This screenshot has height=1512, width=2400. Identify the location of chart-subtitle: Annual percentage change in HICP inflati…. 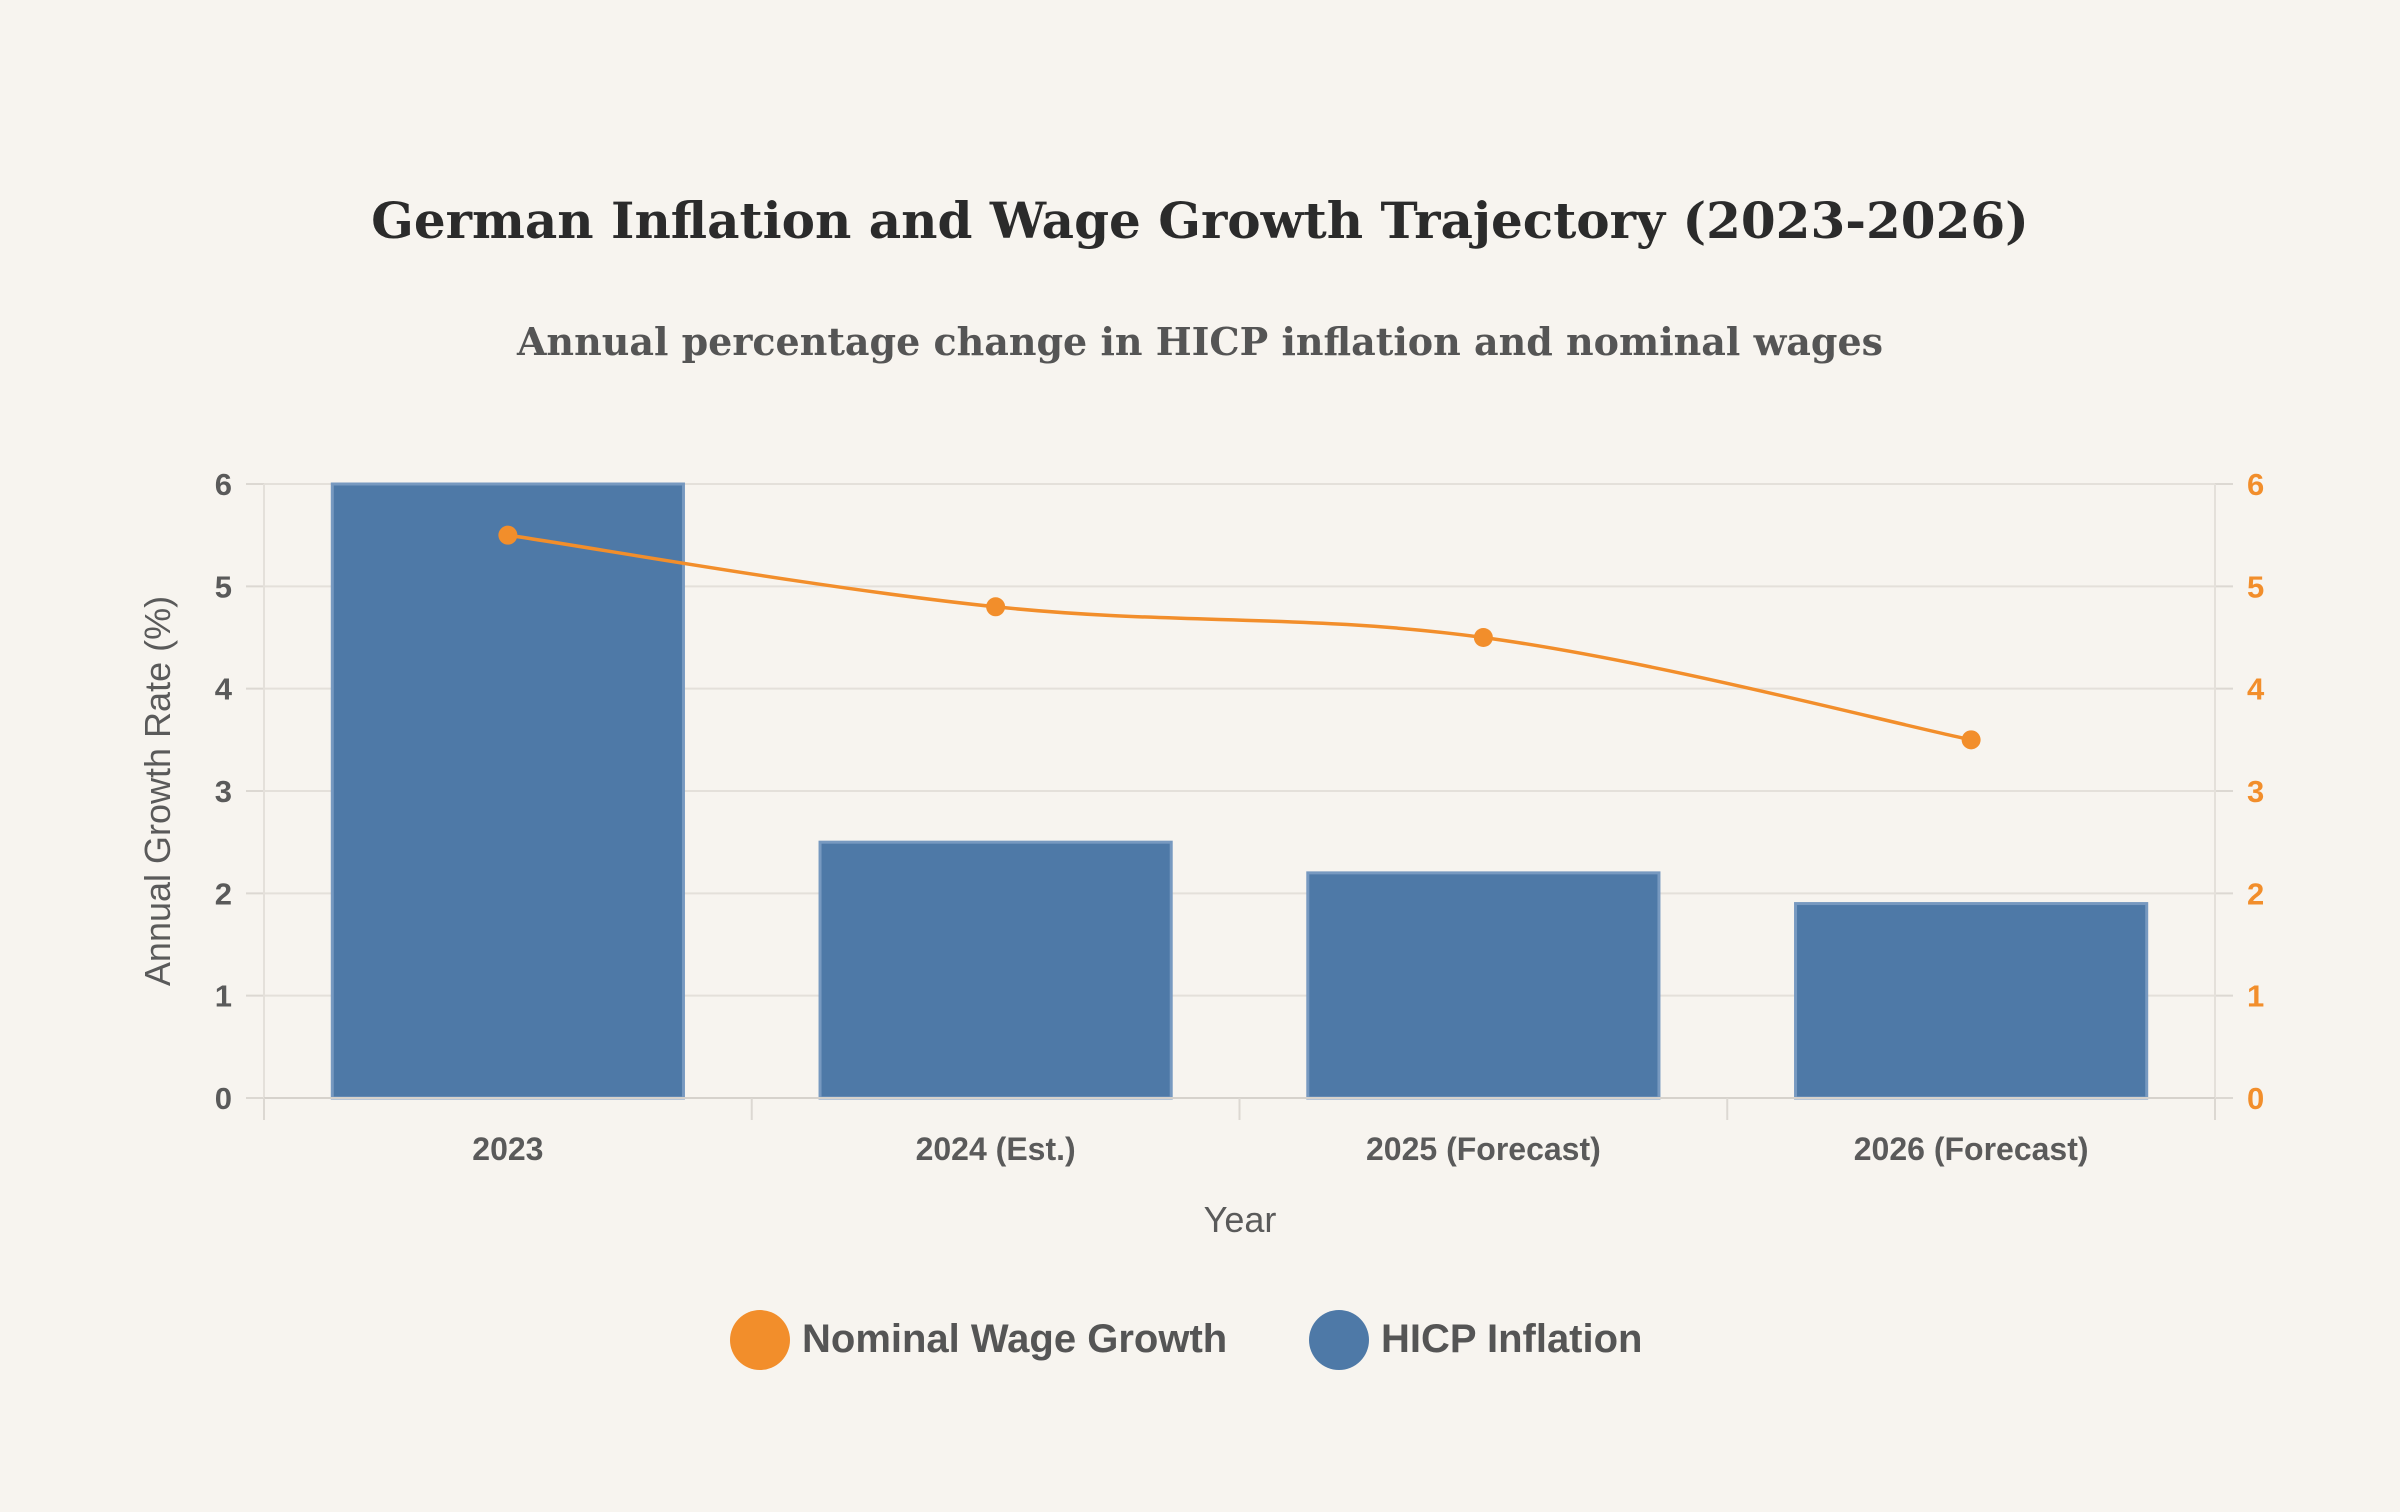
(1199, 341).